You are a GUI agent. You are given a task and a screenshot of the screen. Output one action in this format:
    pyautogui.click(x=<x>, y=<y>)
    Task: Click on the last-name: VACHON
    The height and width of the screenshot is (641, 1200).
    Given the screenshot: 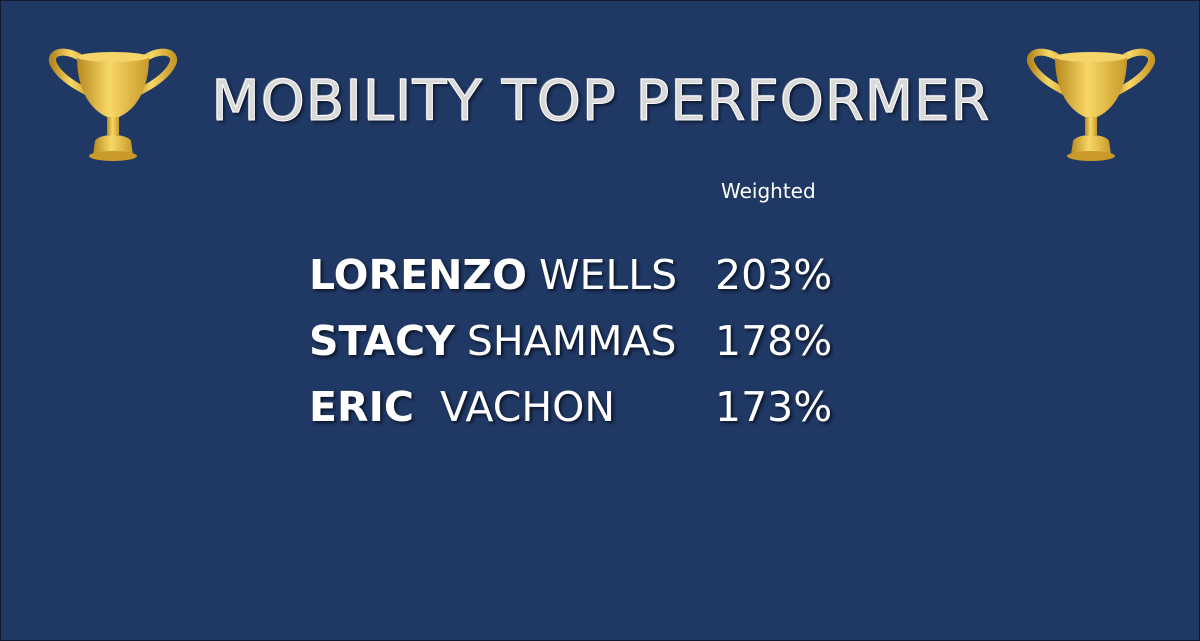 What is the action you would take?
    pyautogui.click(x=527, y=407)
    